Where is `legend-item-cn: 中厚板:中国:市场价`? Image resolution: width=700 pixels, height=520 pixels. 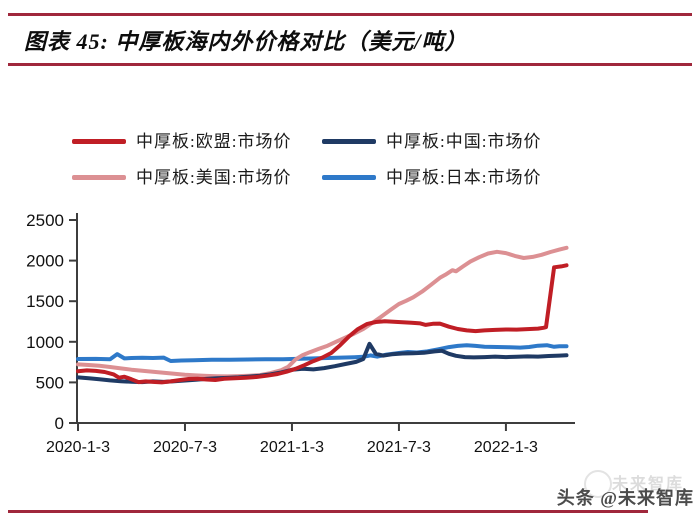 legend-item-cn: 中厚板:中国:市场价 is located at coordinates (431, 141).